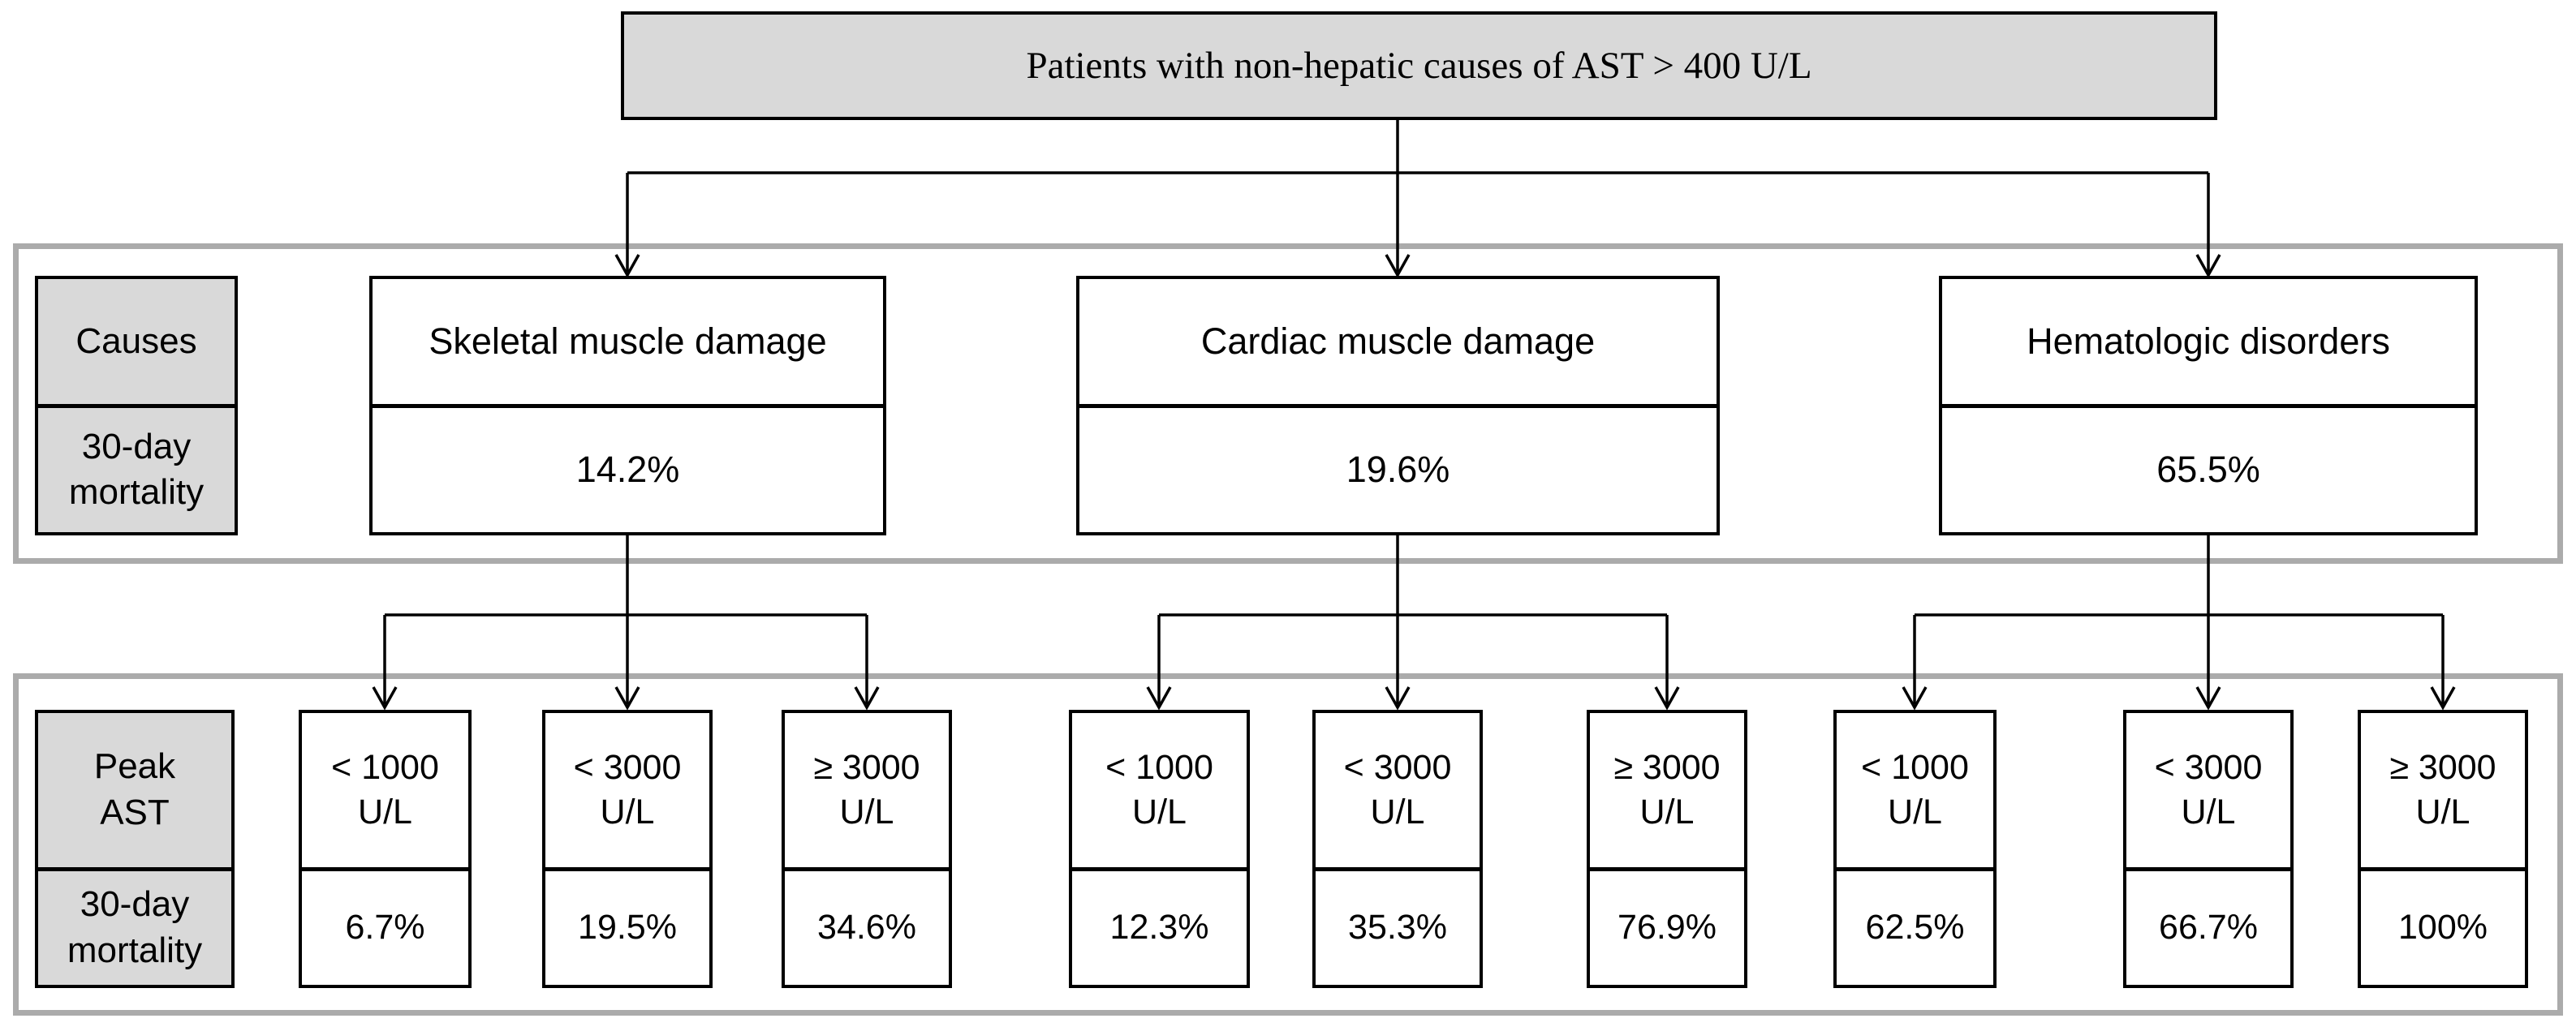 This screenshot has width=2576, height=1027. Describe the element at coordinates (135, 790) in the screenshot. I see `peak-ast-header-cell: Peak AST` at that location.